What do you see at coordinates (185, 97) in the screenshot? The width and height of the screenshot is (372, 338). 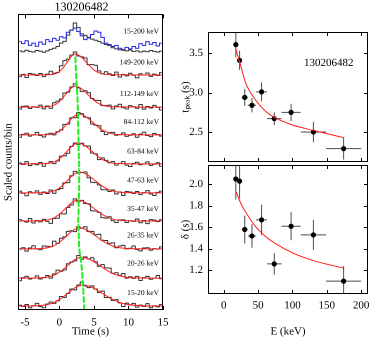 I see `y-axis-title: tₚₑₐₖ (s)` at bounding box center [185, 97].